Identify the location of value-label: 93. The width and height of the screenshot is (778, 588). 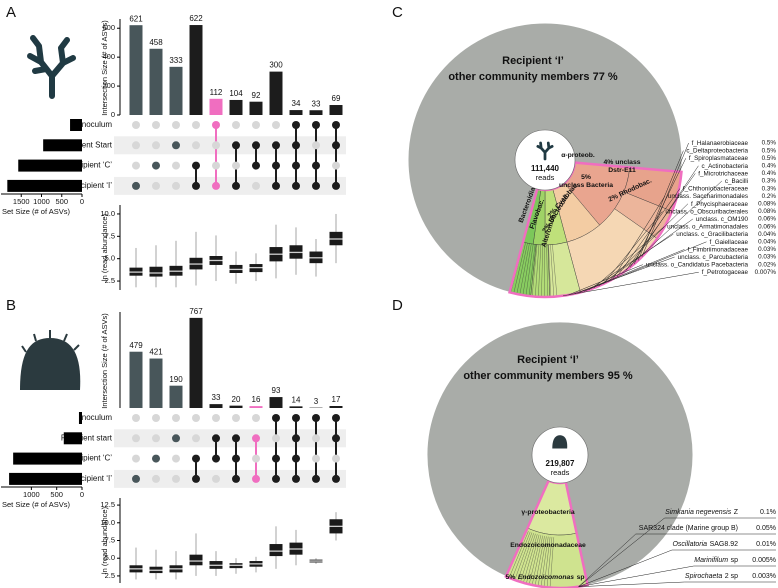
(276, 390).